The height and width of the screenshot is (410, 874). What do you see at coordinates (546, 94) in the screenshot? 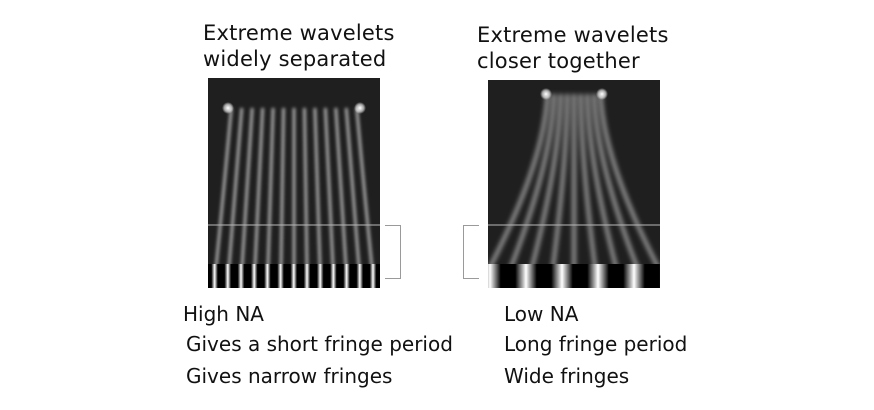
I see `right-source-1-icon` at bounding box center [546, 94].